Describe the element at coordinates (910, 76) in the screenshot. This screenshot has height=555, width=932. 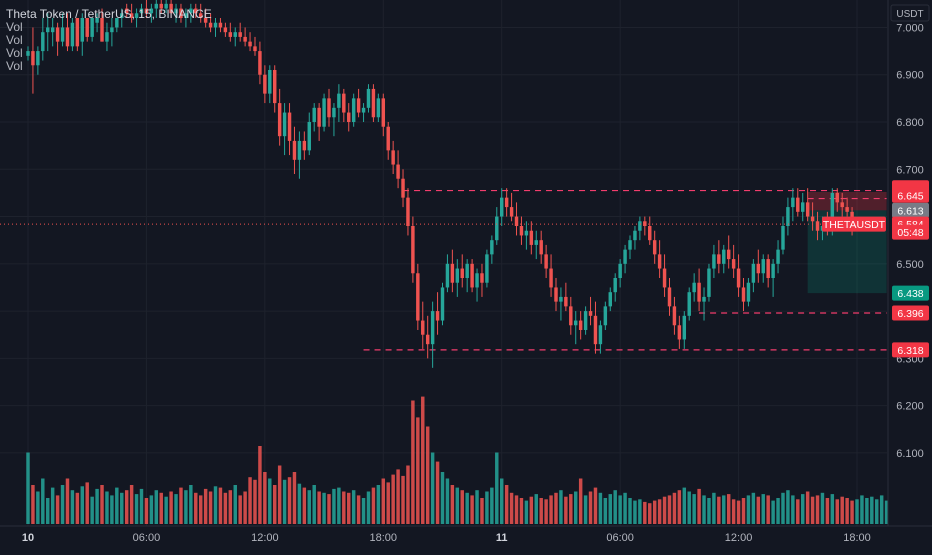
I see `price-tick-label: 6.900` at that location.